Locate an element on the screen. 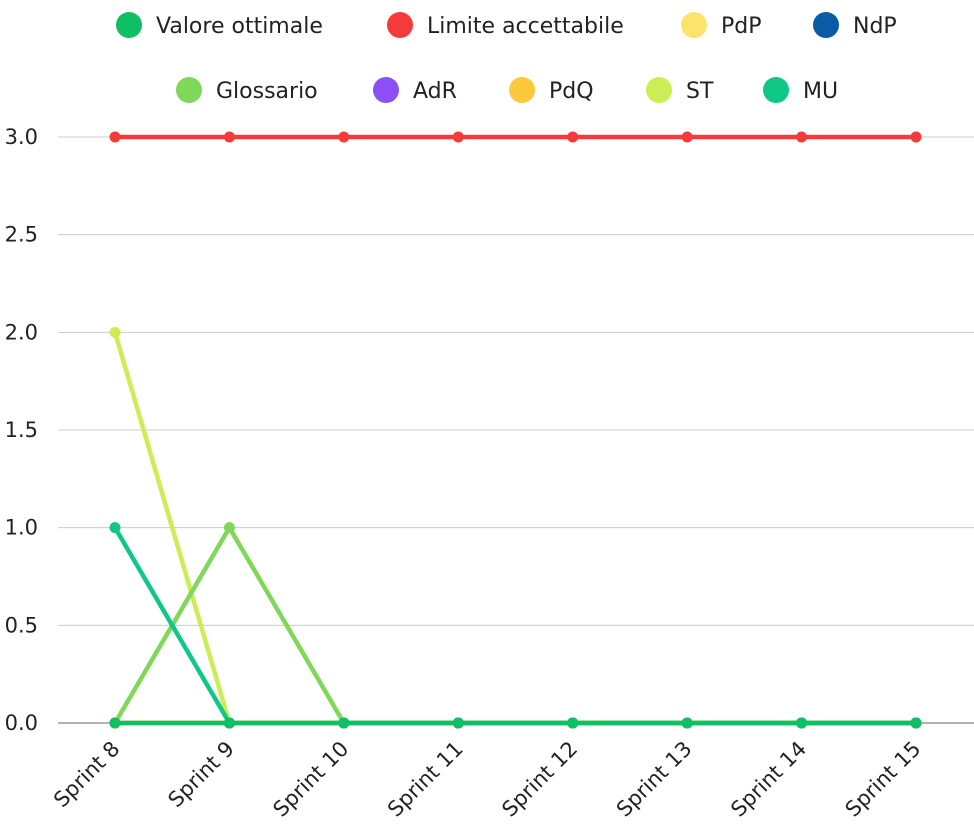 Image resolution: width=974 pixels, height=838 pixels. legend-item-st: ST is located at coordinates (680, 90).